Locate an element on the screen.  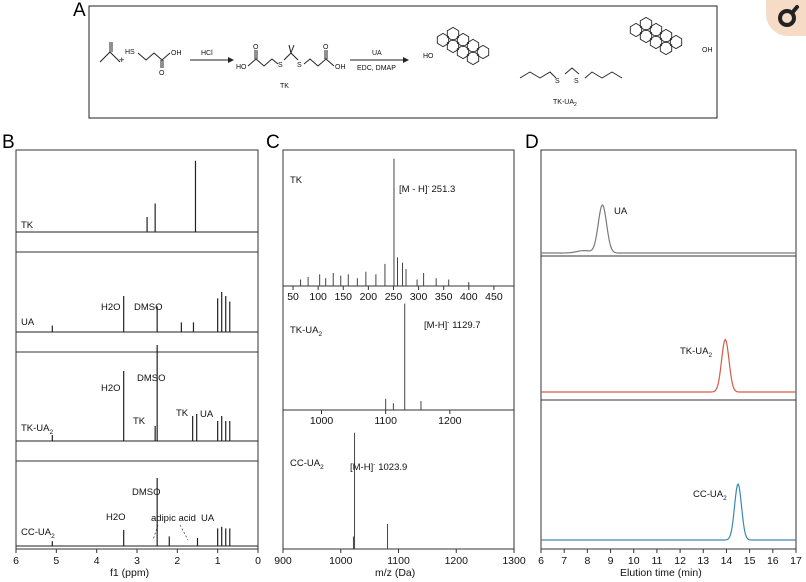
nmr-tick-label: 1 is located at coordinates (218, 561).